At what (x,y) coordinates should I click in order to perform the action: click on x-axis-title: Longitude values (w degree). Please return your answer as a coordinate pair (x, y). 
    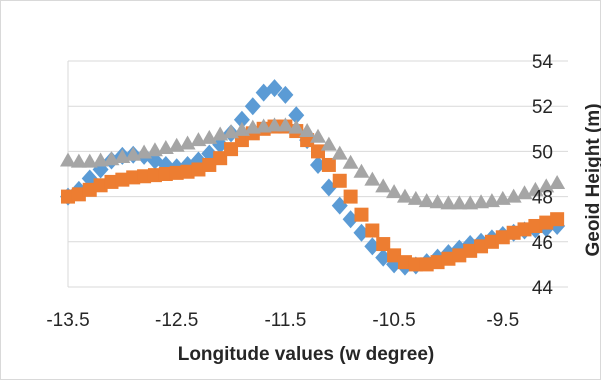
    Looking at the image, I should click on (306, 354).